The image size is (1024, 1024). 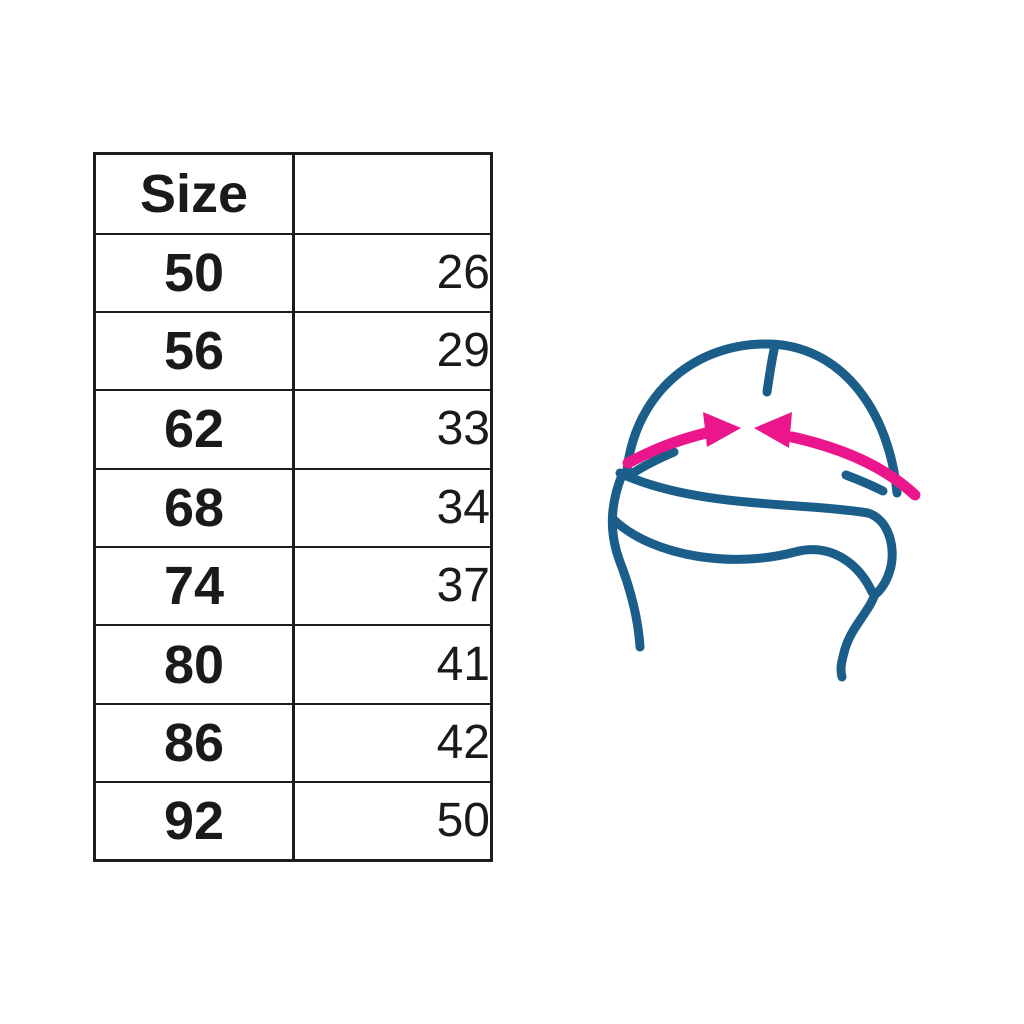 I want to click on measure-arrow-left-head-icon, so click(x=722, y=429).